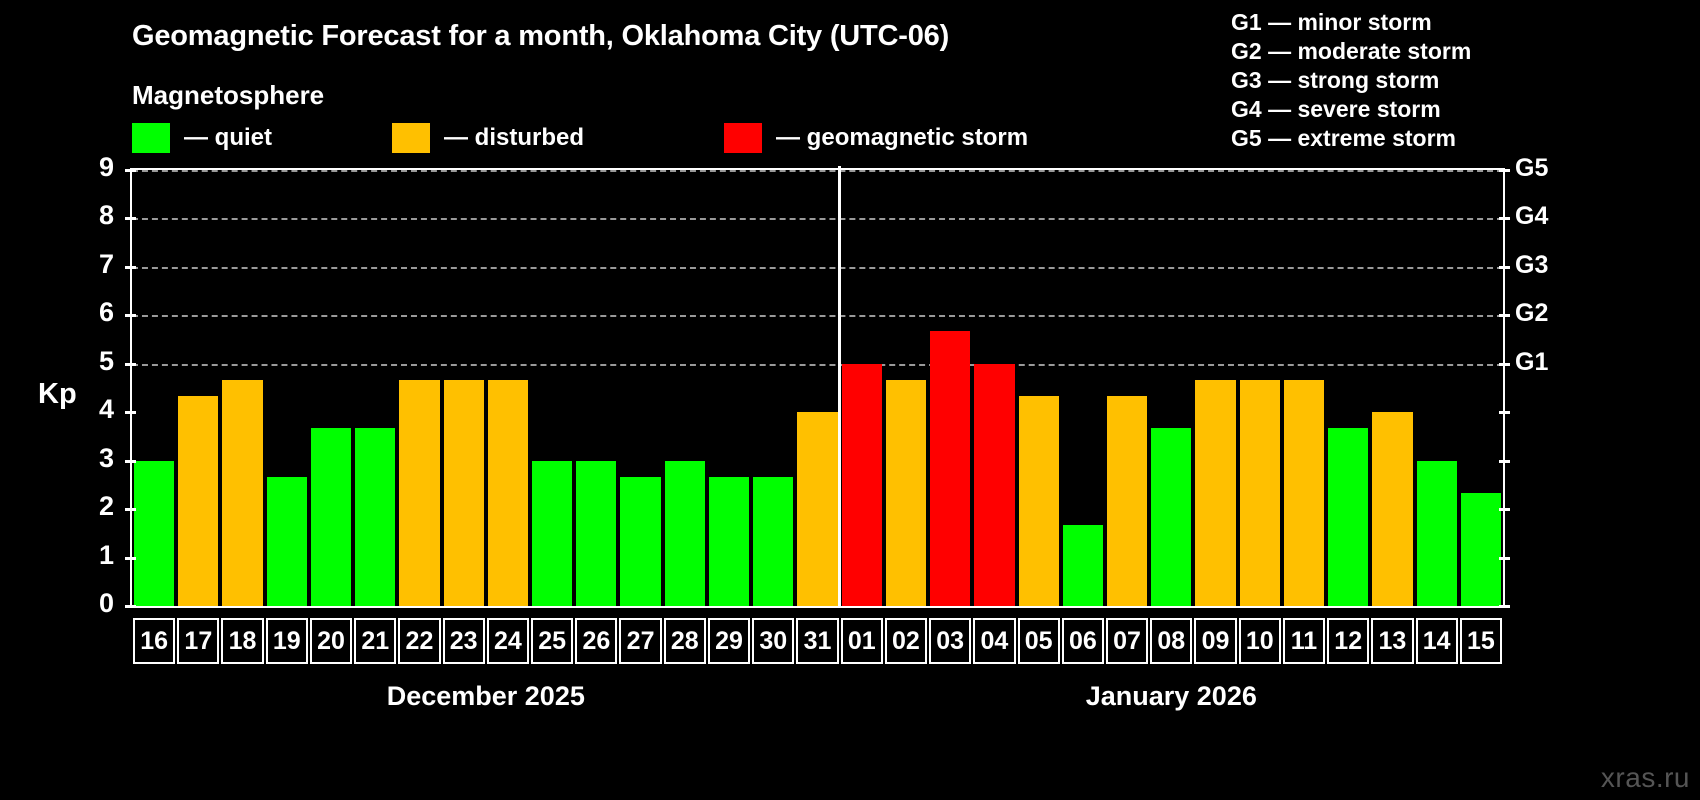  Describe the element at coordinates (106, 360) in the screenshot. I see `y-axis-tick-label-5: 5` at that location.